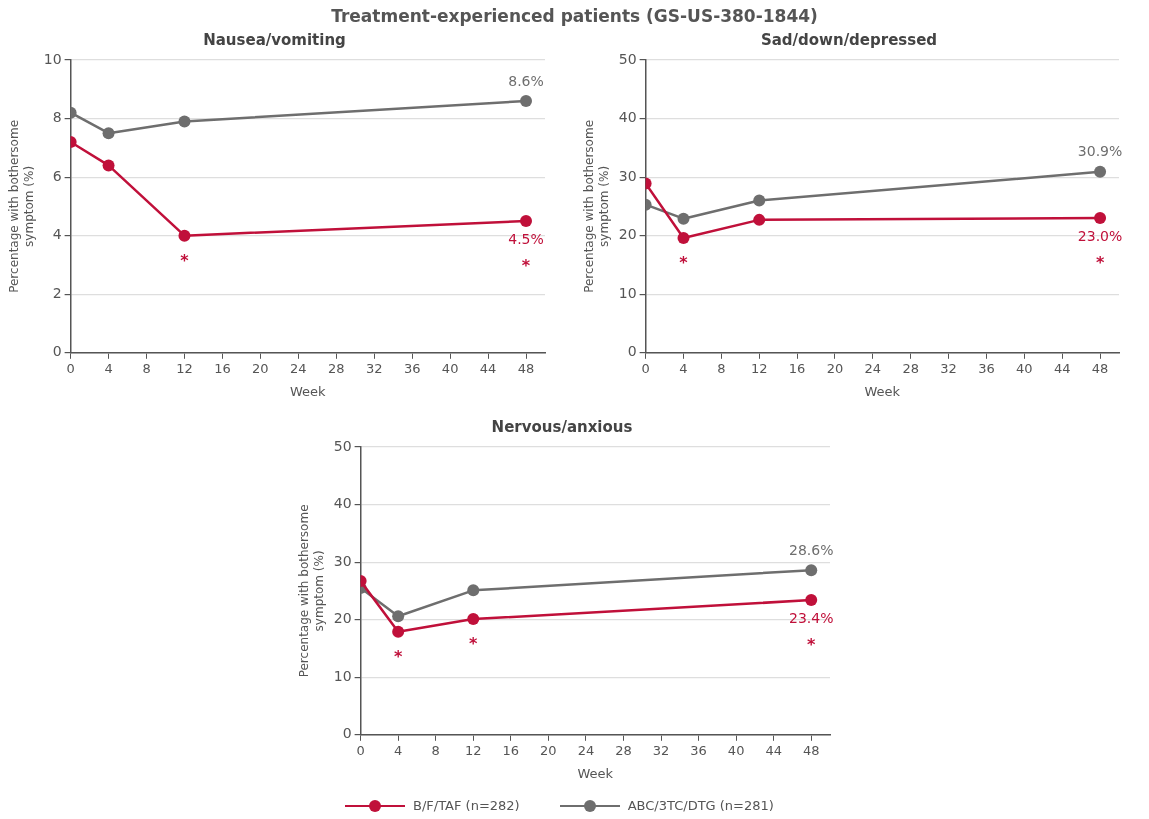 This screenshot has height=819, width=1149. What do you see at coordinates (466, 805) in the screenshot?
I see `legend-label: B/F/TAF (n=282)` at bounding box center [466, 805].